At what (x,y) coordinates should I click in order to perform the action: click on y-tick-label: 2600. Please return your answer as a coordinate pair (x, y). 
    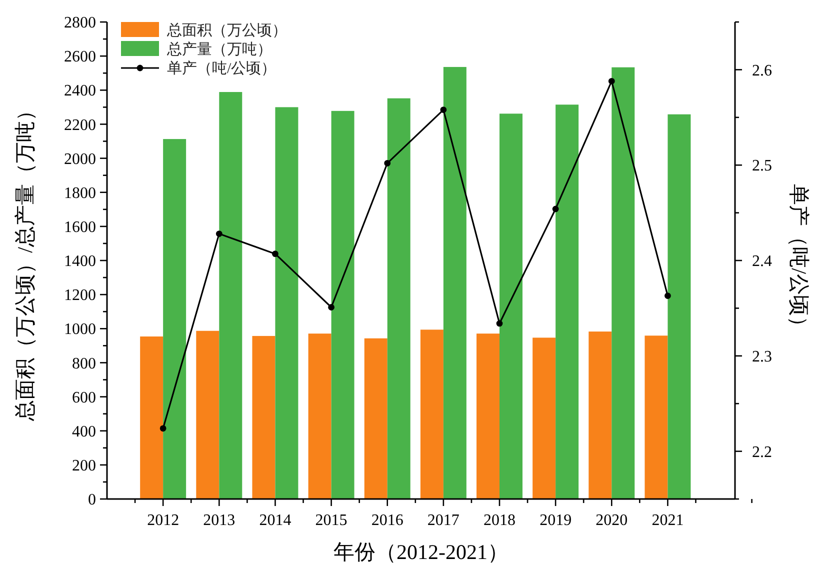
    Looking at the image, I should click on (80, 57).